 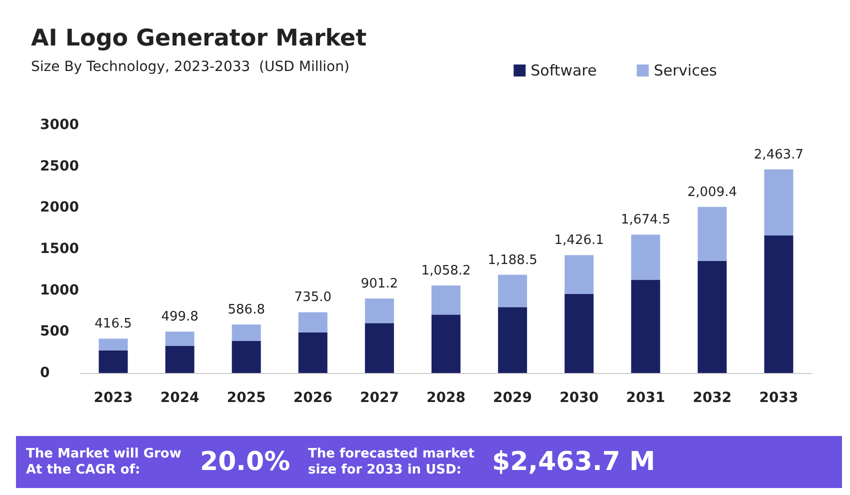 I want to click on y-tick-label: 1500, so click(x=60, y=249).